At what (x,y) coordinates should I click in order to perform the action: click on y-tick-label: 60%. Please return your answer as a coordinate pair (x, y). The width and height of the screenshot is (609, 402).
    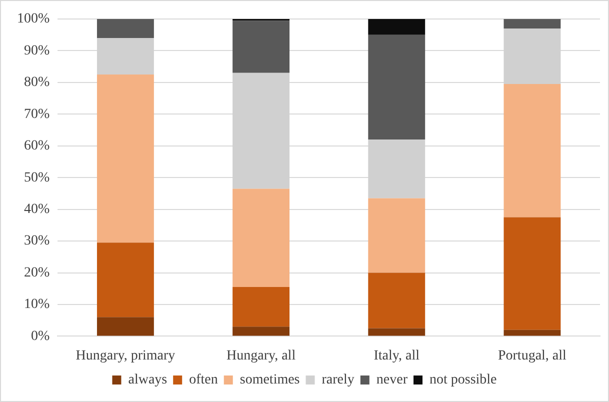
    Looking at the image, I should click on (37, 146).